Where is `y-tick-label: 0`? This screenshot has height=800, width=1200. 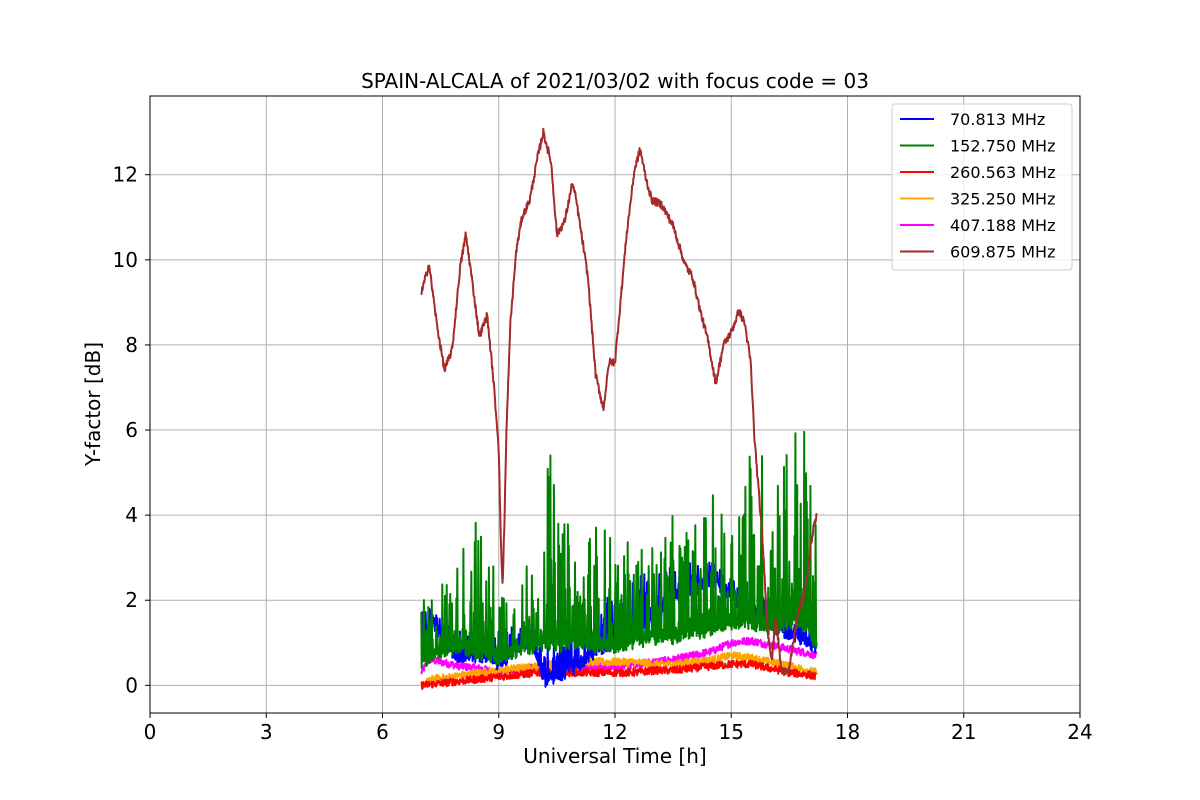
y-tick-label: 0 is located at coordinates (131, 685).